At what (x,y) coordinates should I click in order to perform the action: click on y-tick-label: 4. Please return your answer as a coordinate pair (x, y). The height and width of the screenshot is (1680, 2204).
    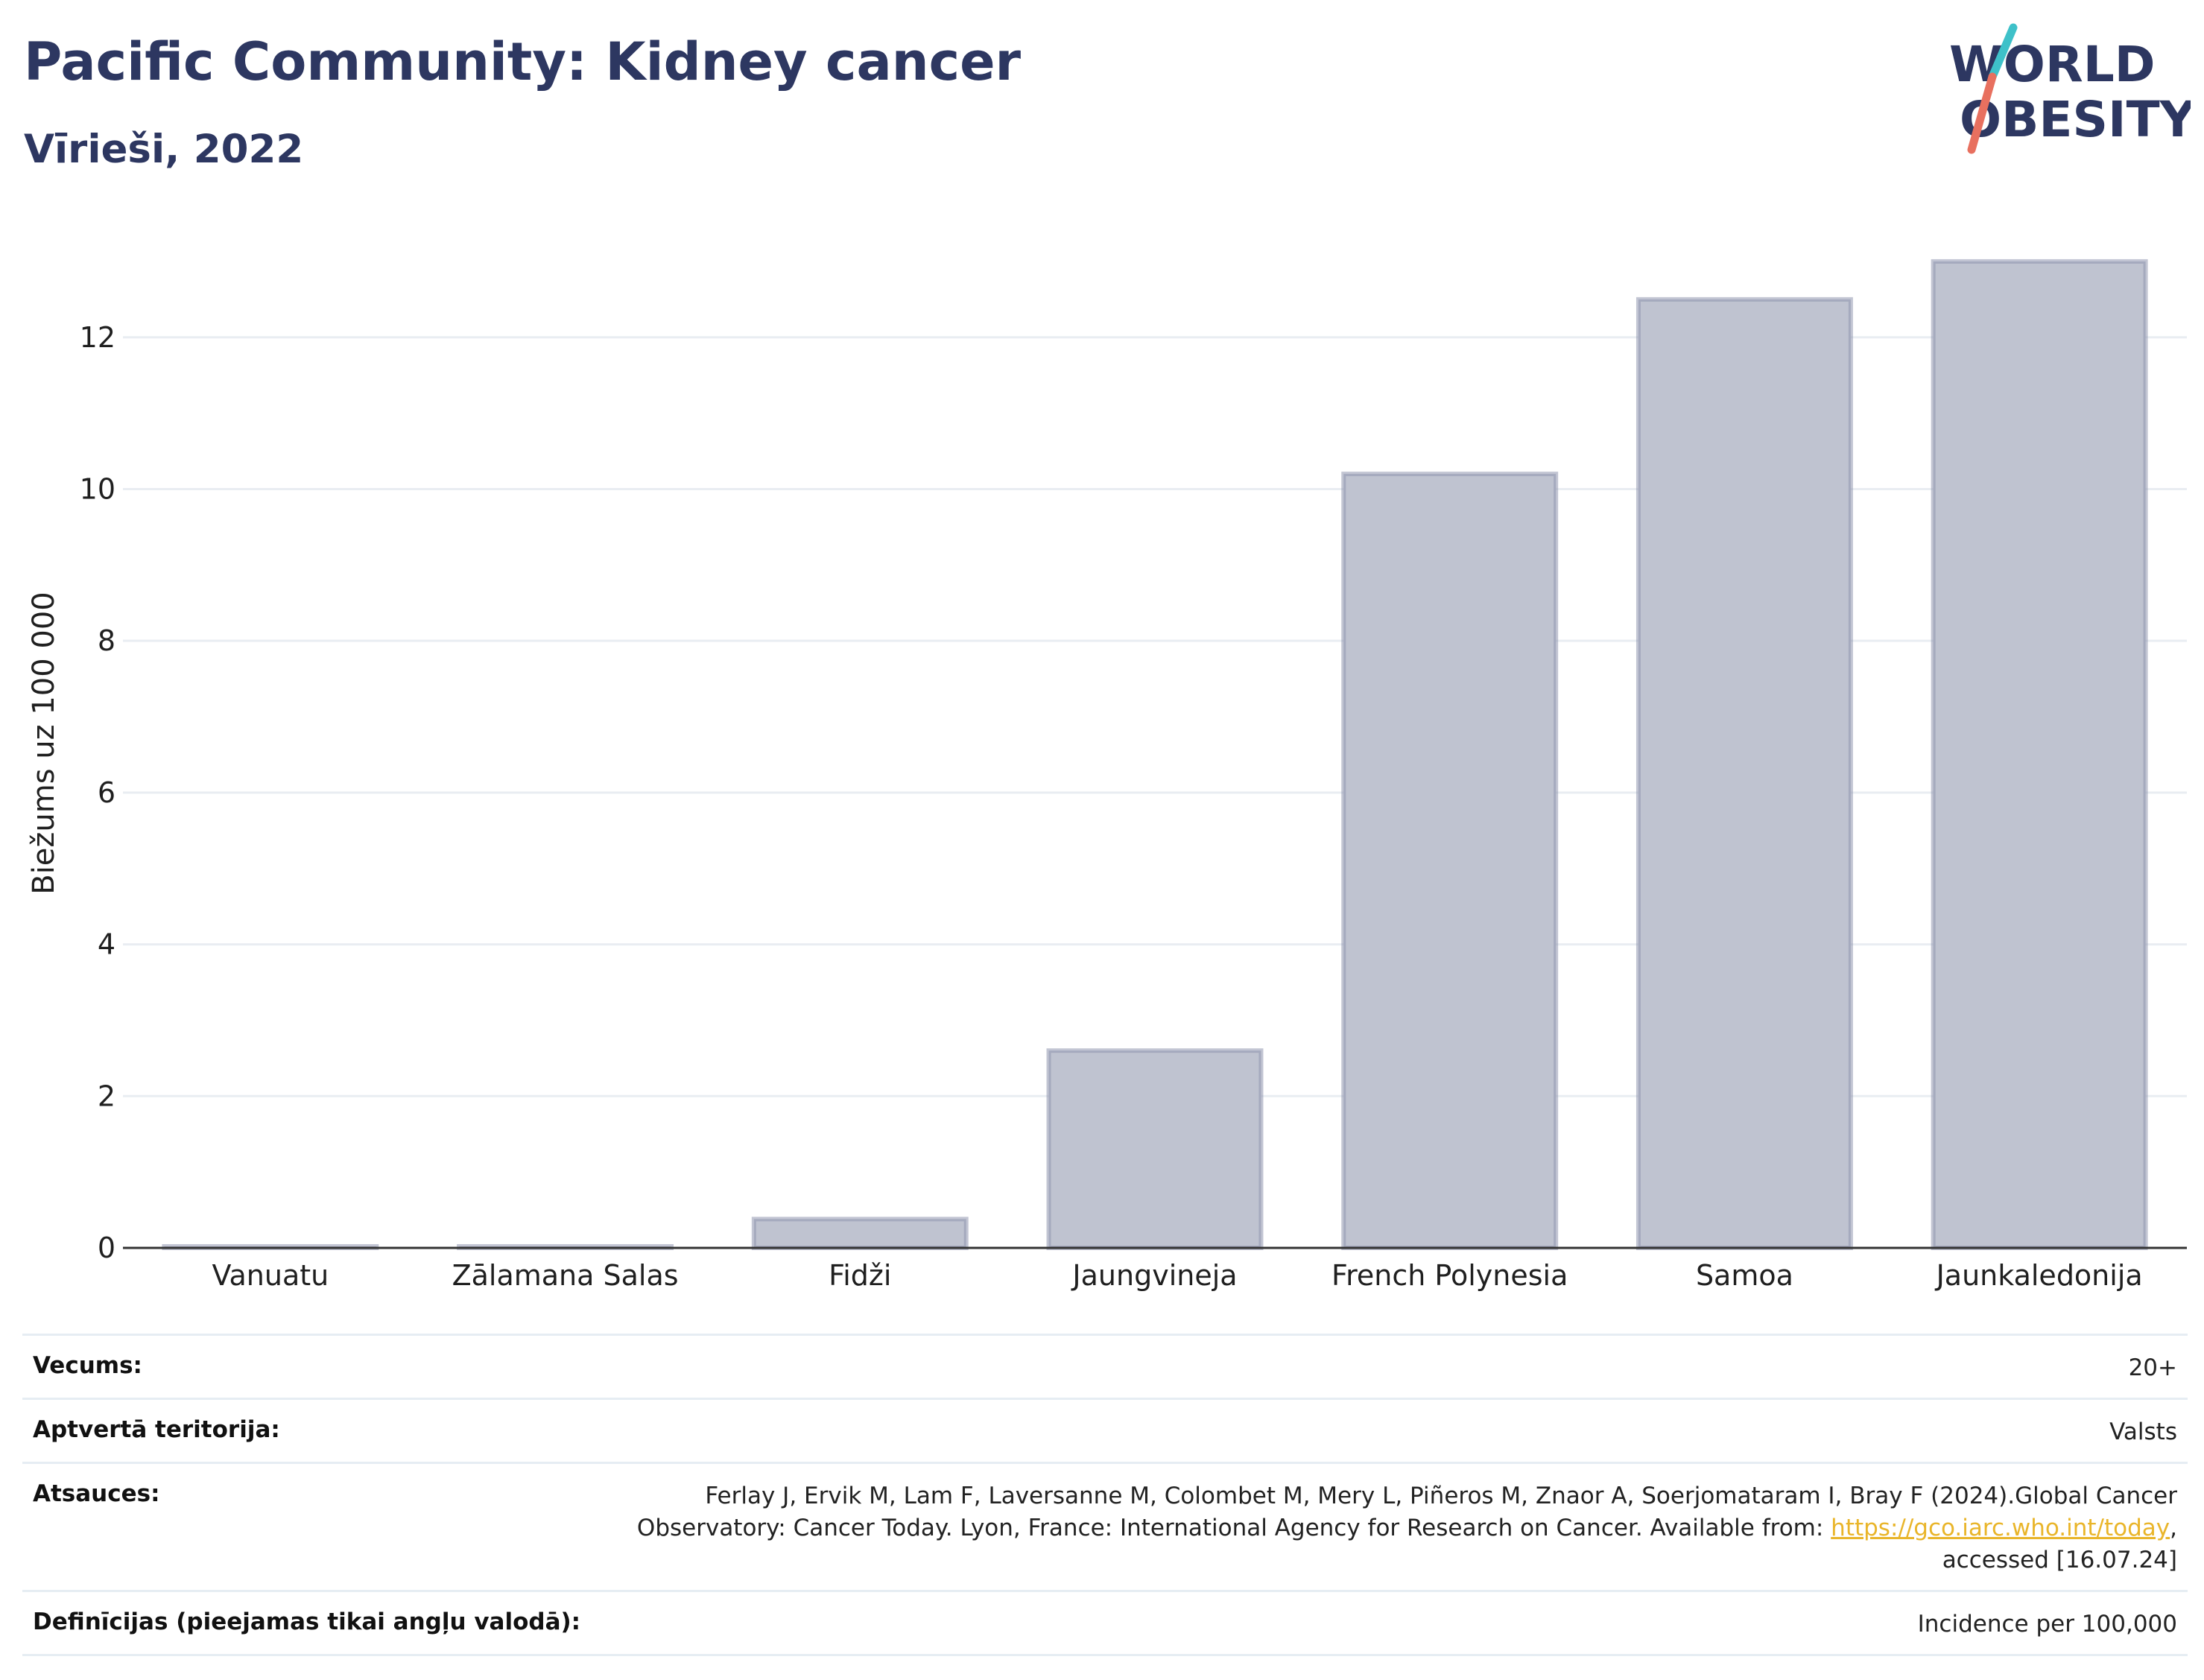
    Looking at the image, I should click on (106, 944).